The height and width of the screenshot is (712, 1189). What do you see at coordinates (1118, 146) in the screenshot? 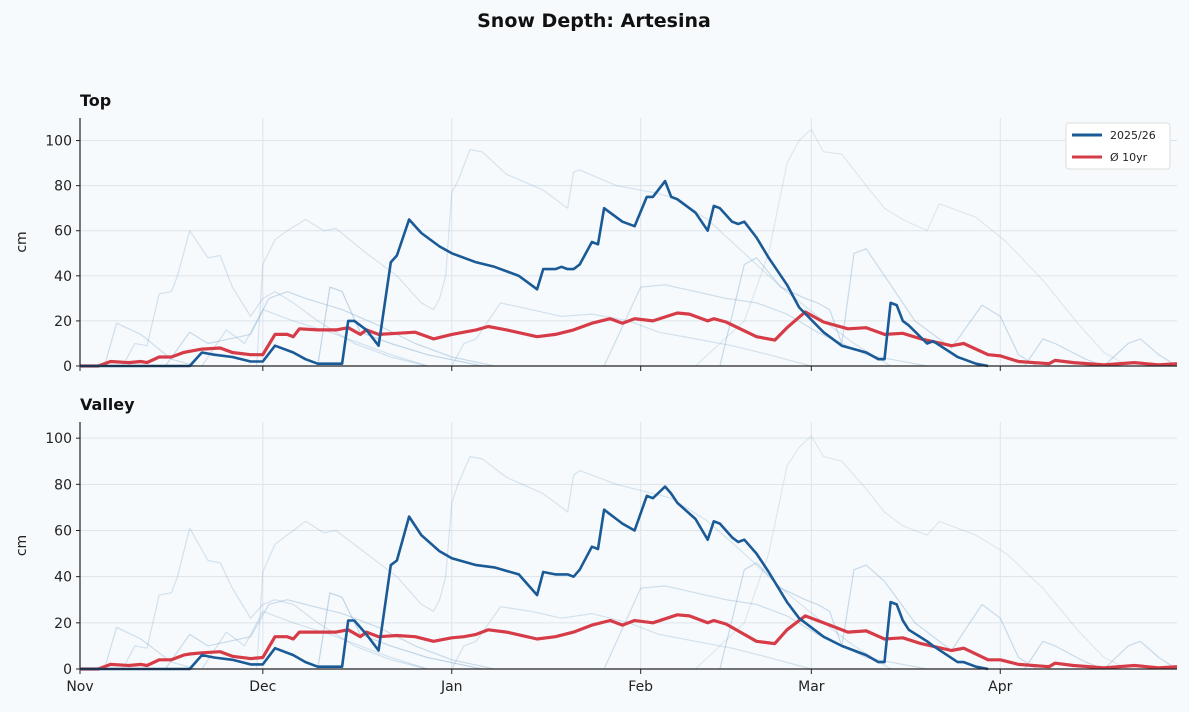
I see `legend: 2025/26 Ø 10yr` at bounding box center [1118, 146].